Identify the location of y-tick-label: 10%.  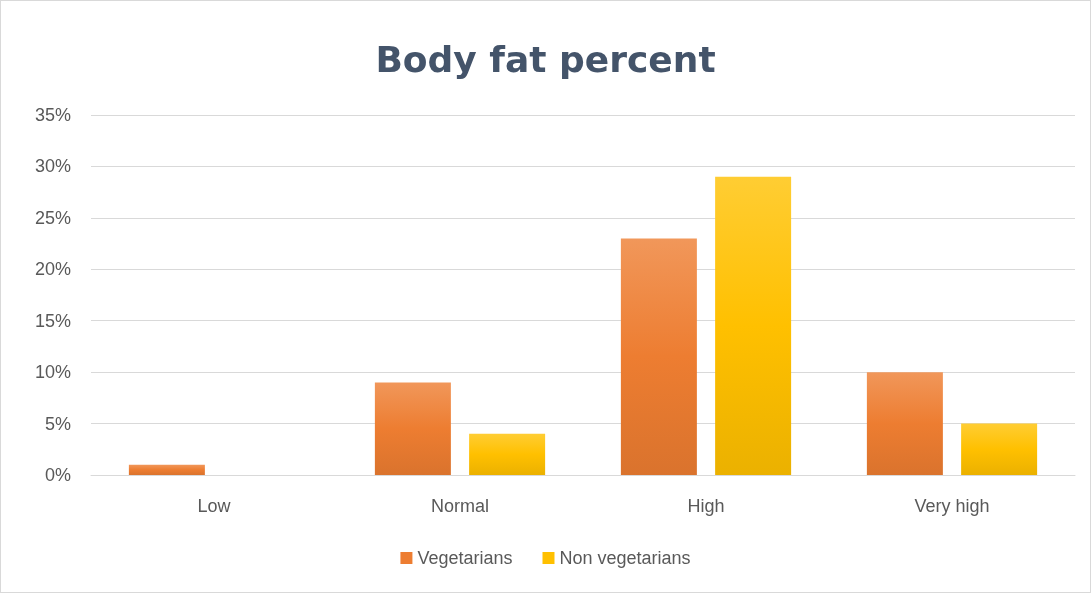
(52, 372).